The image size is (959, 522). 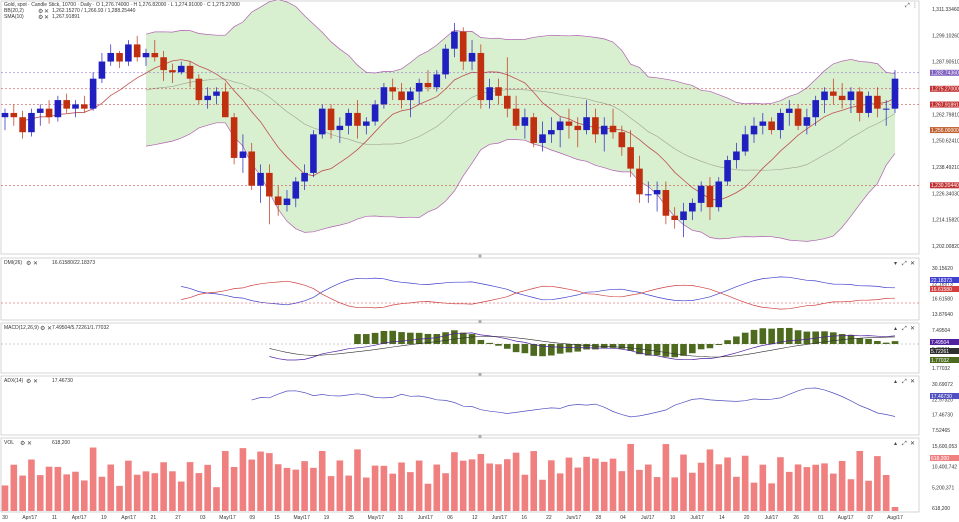 What do you see at coordinates (467, 443) in the screenshot?
I see `vol-pane-controls: ⚙ ✕ ▴ ⤢ ✕` at bounding box center [467, 443].